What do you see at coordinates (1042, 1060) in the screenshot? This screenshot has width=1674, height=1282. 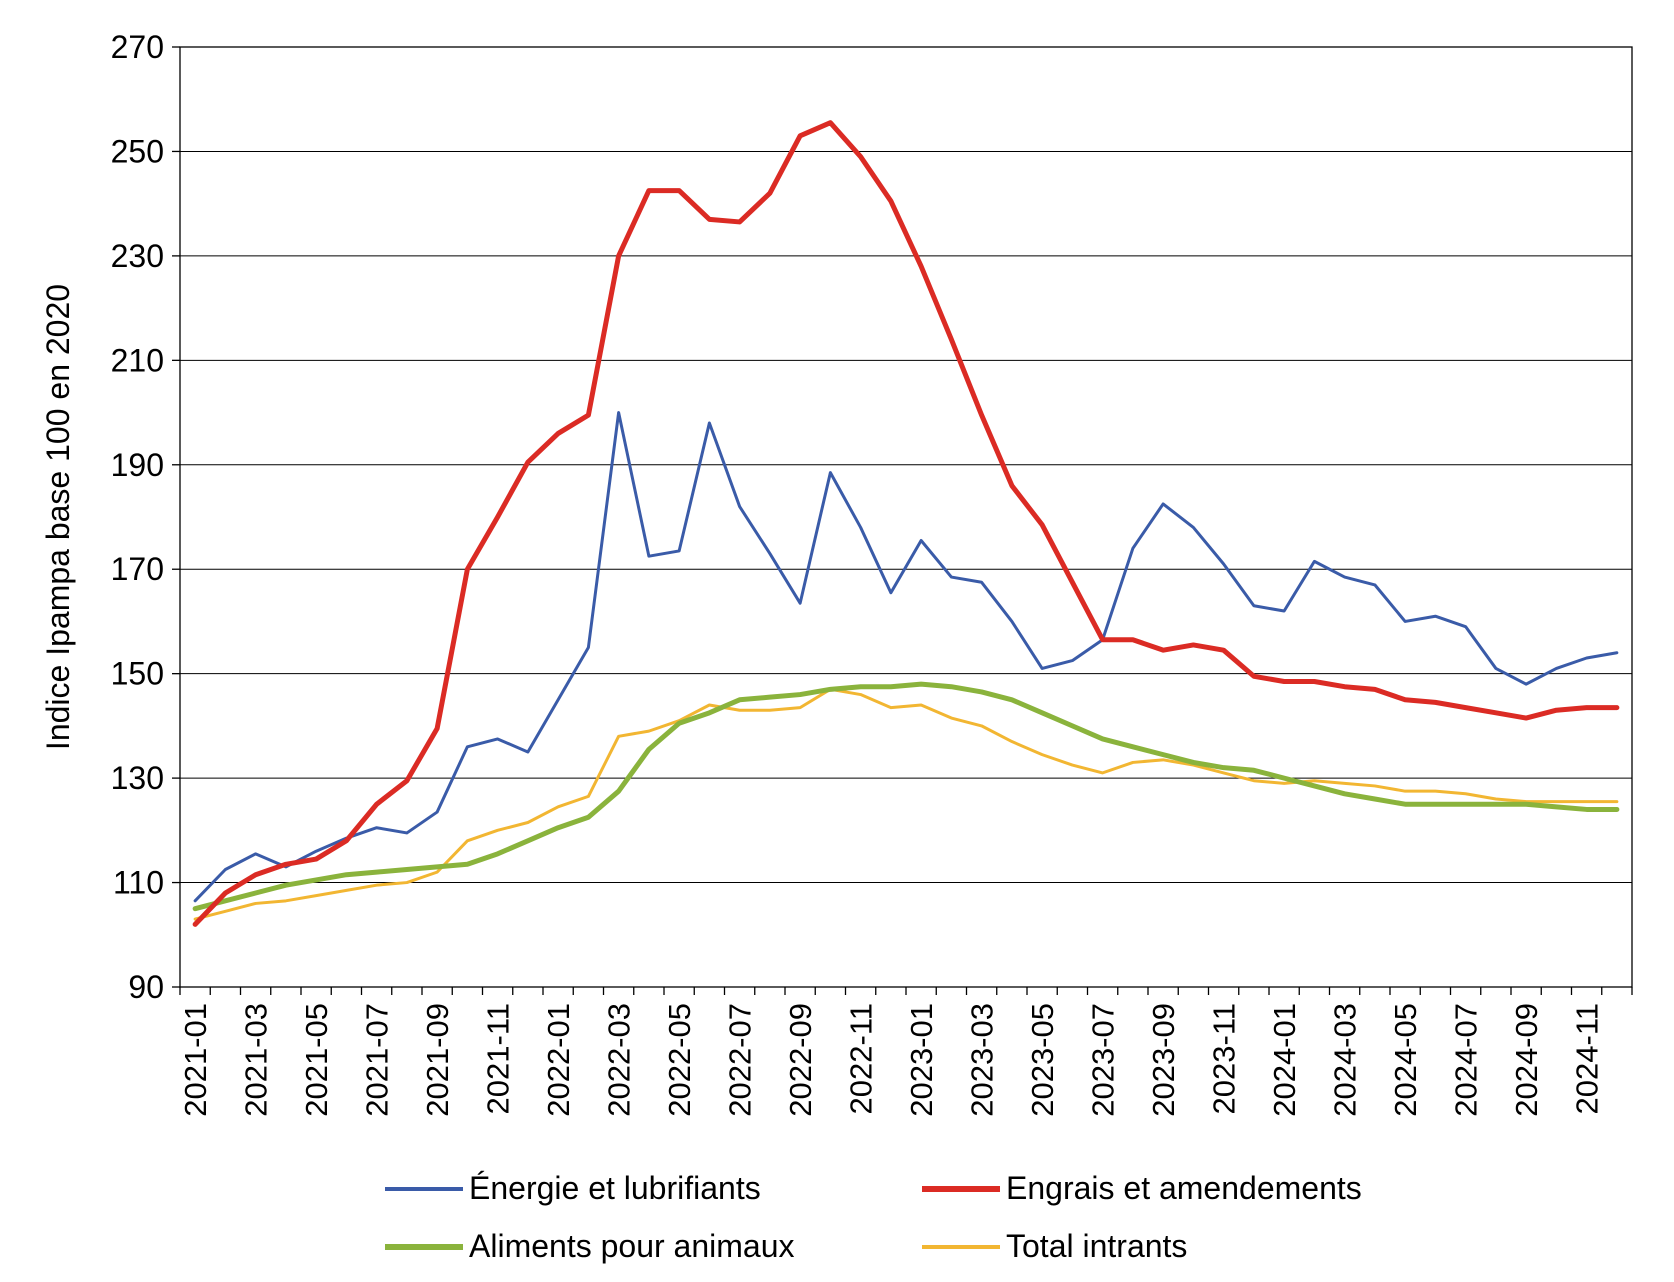 I see `x-tick-label-2023-05: 2023-05` at bounding box center [1042, 1060].